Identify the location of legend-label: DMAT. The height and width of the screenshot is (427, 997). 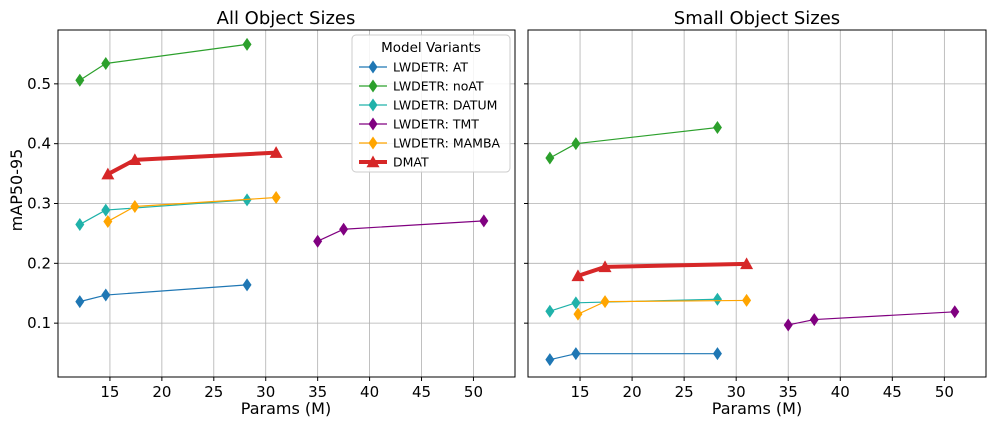
(411, 162).